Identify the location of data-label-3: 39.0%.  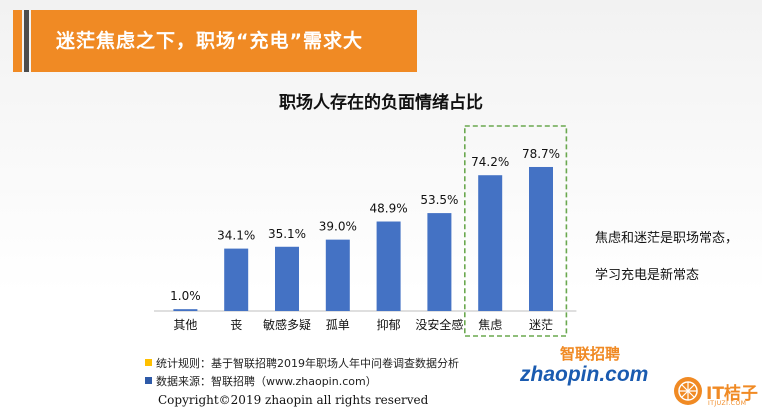
(338, 227).